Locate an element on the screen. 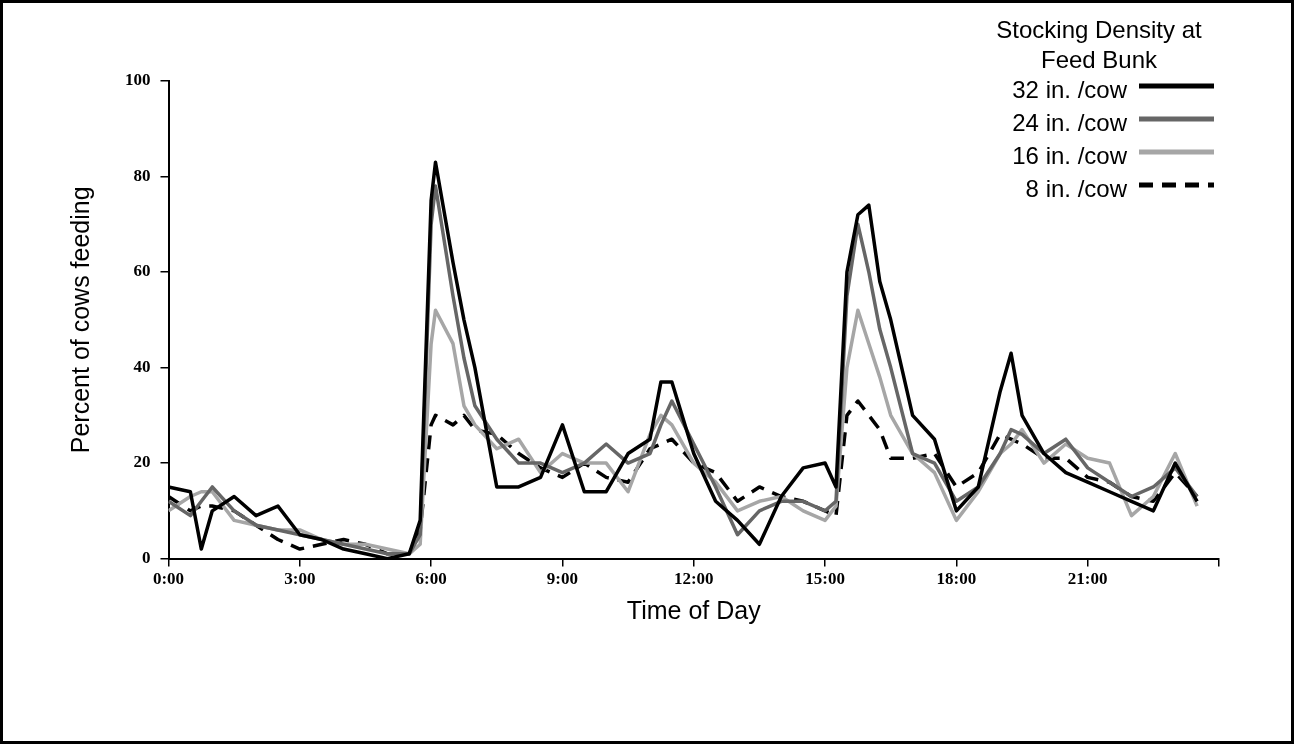 The width and height of the screenshot is (1294, 744). y-tick-label: 80 is located at coordinates (142, 175).